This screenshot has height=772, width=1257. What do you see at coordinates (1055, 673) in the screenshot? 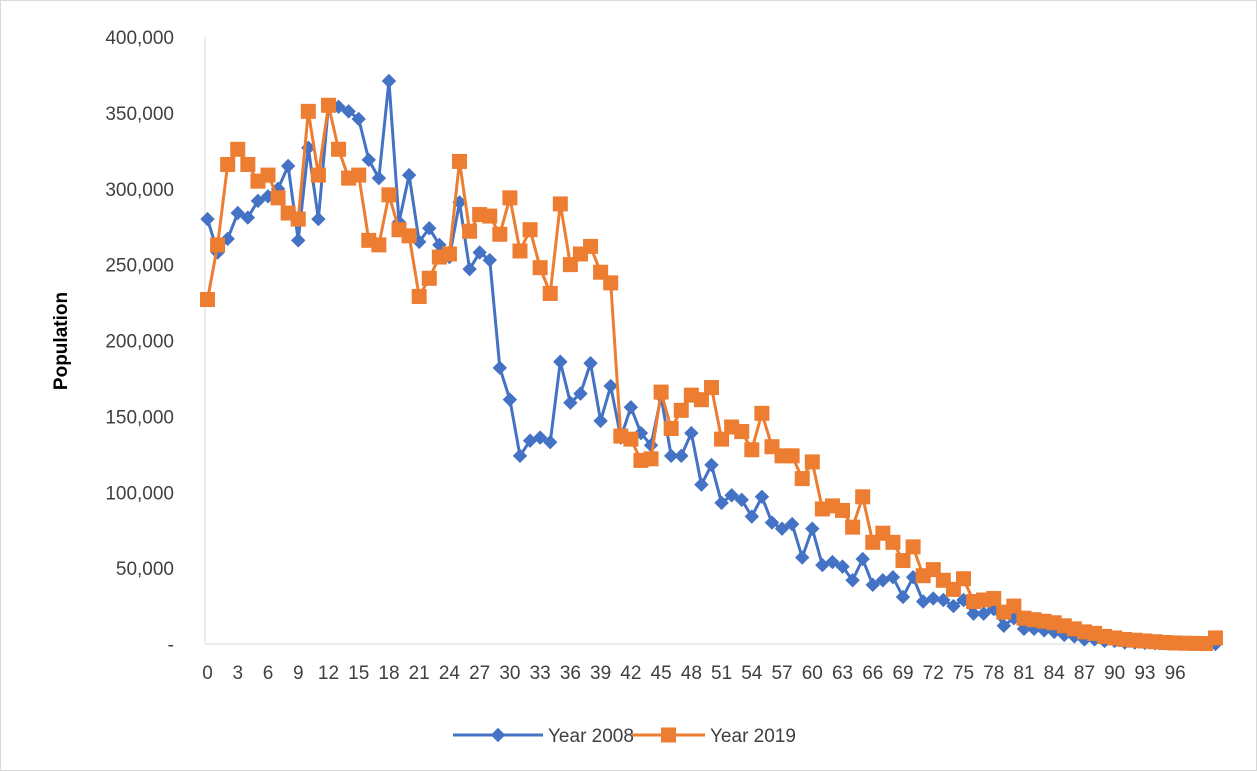
I see `x-tick-label: 84` at bounding box center [1055, 673].